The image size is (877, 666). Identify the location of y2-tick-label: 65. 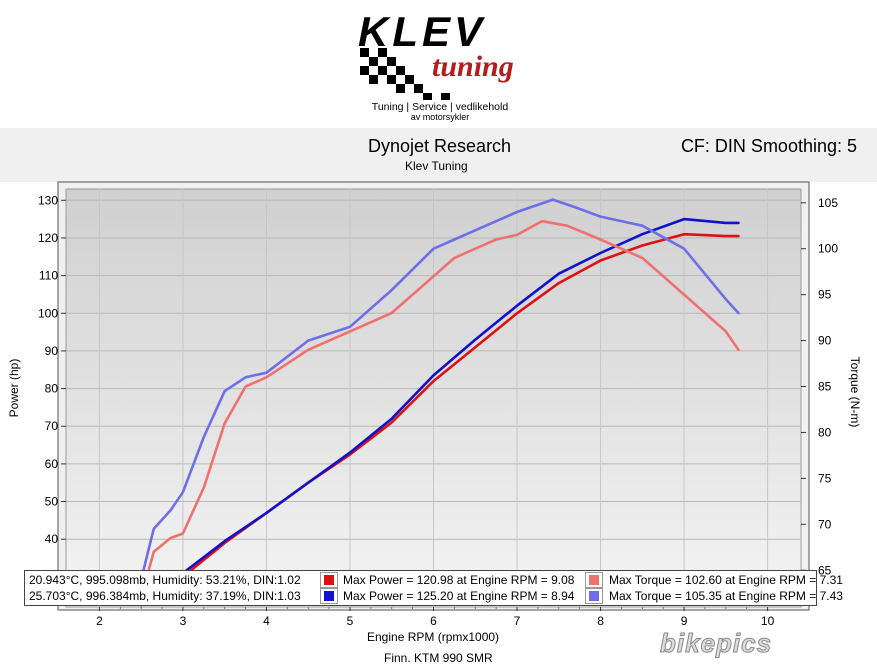
(825, 570).